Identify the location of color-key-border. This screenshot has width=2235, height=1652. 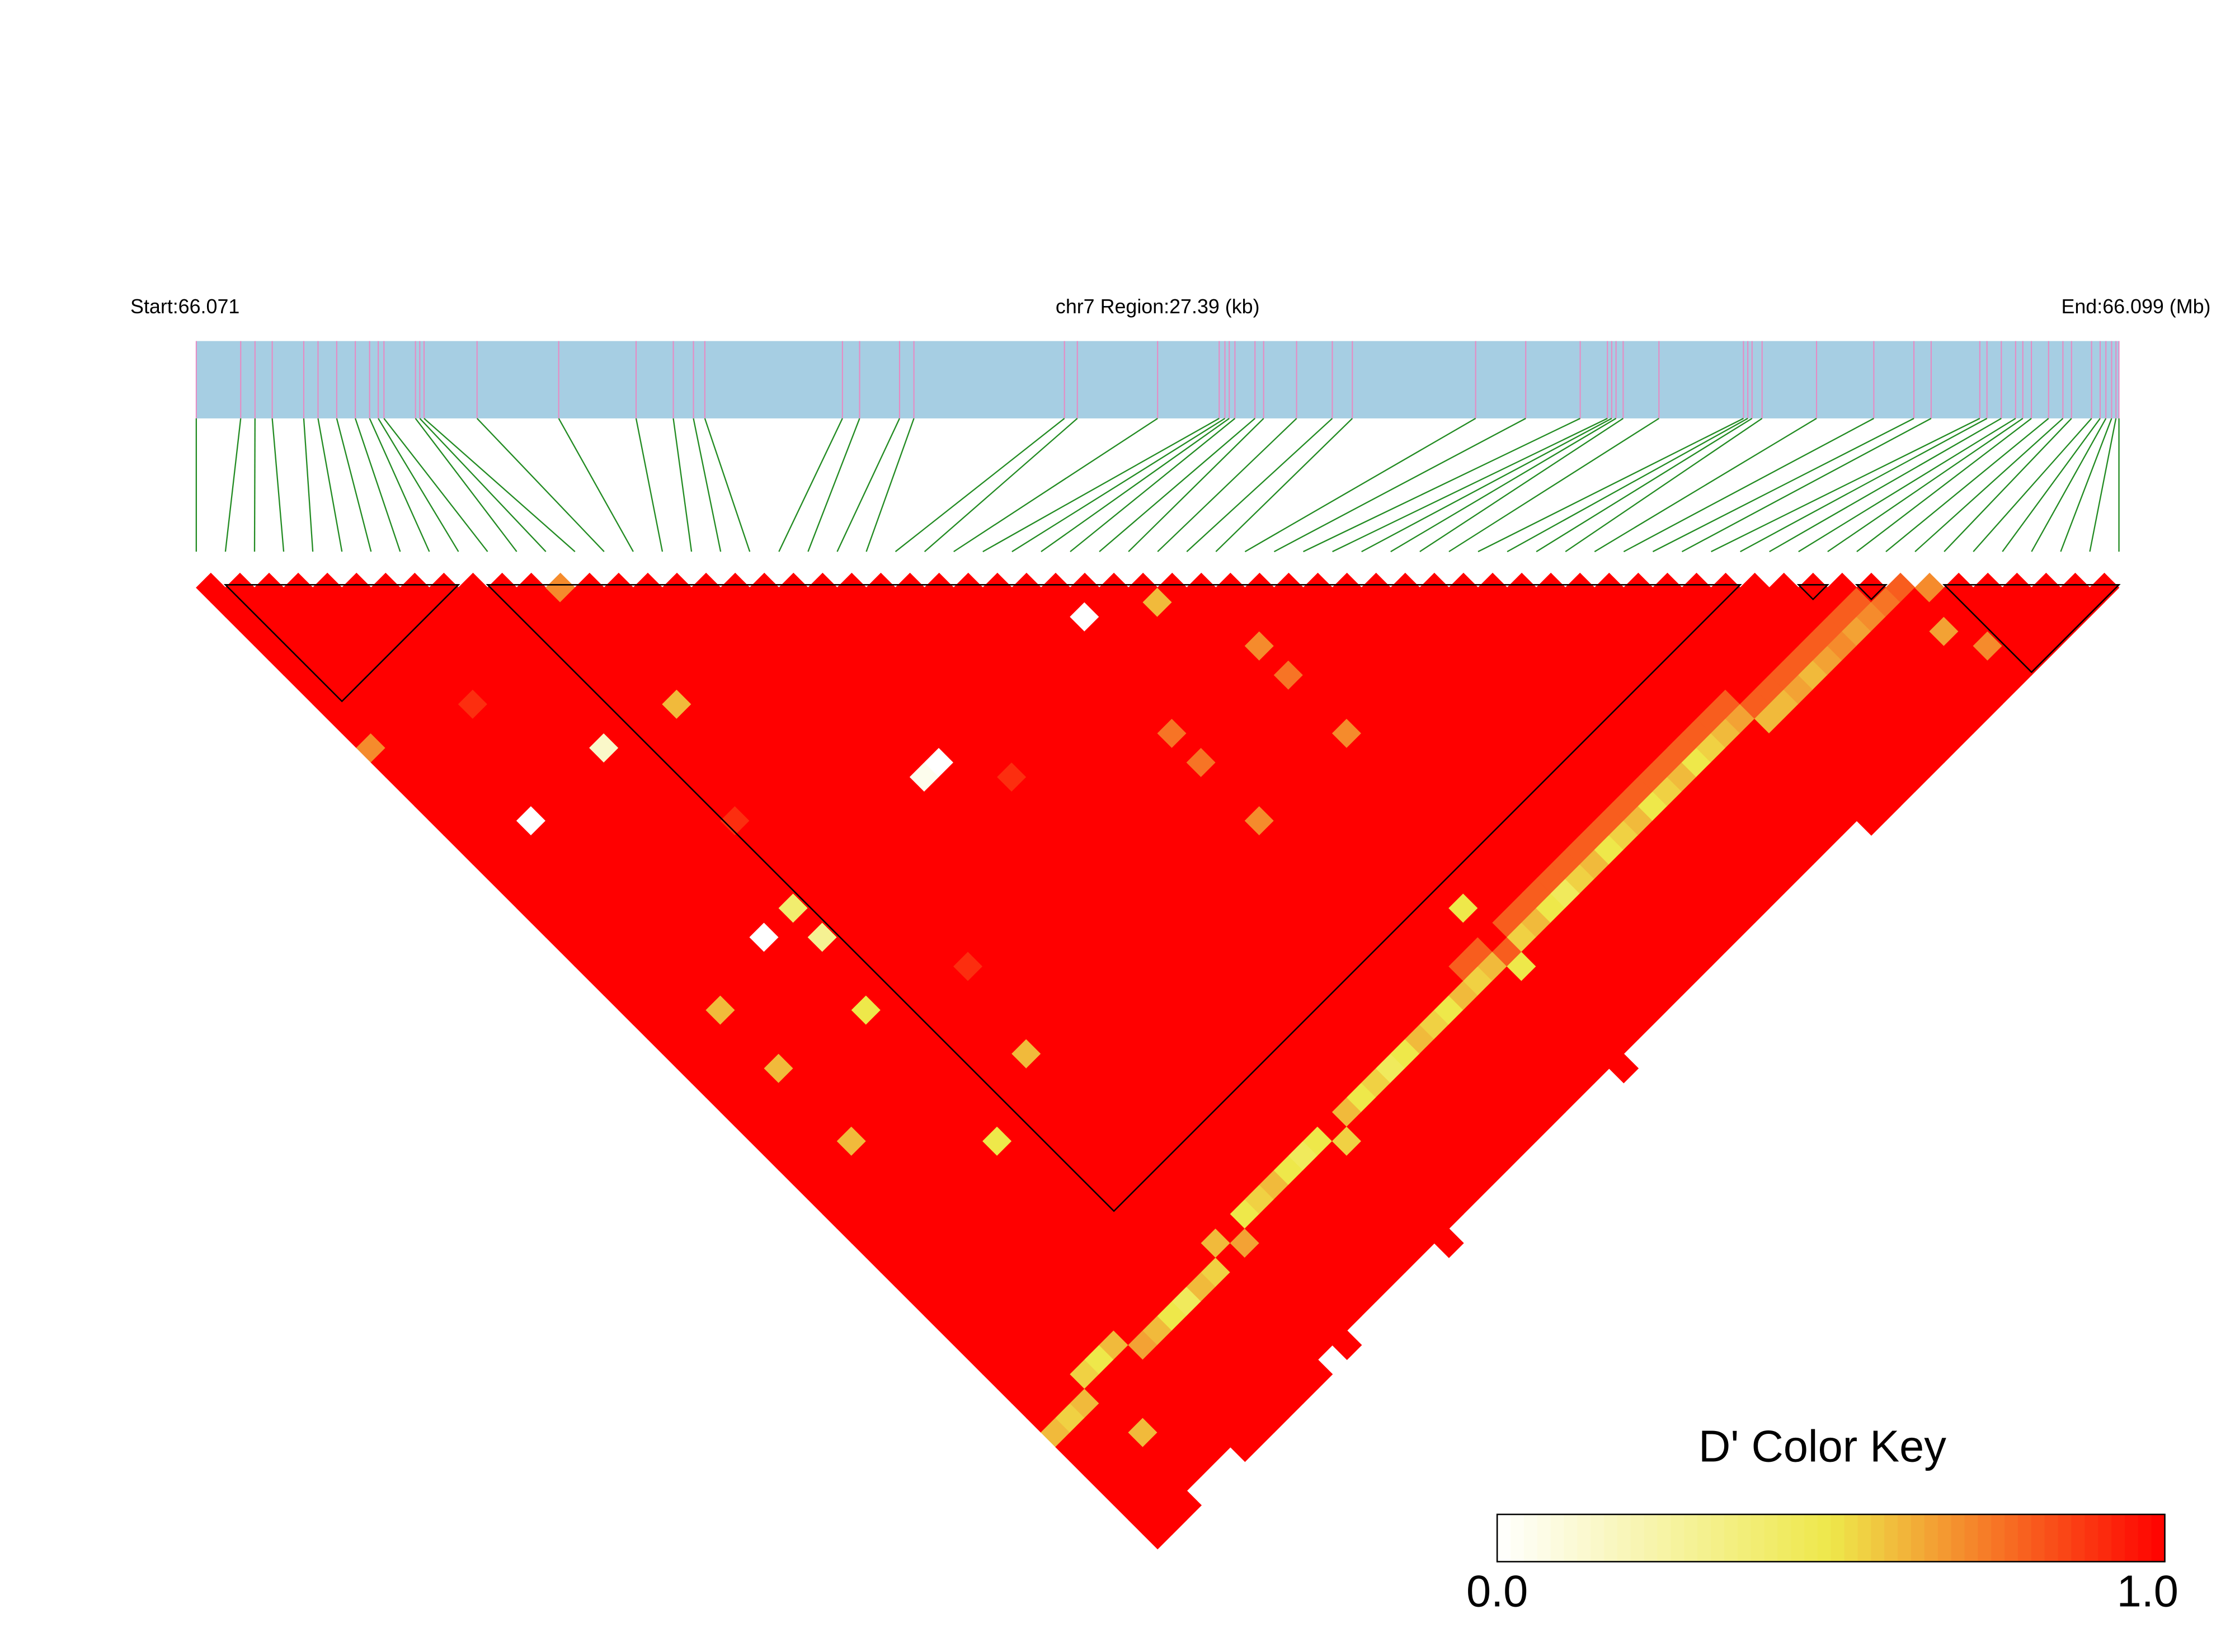
(1831, 1537).